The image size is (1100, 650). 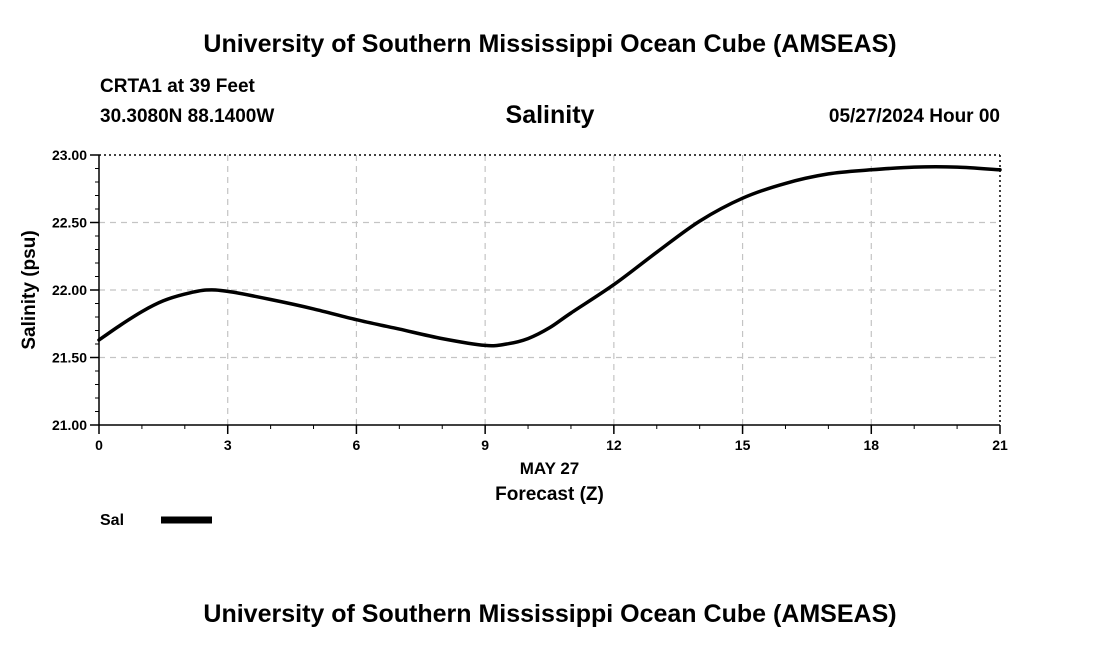 What do you see at coordinates (550, 115) in the screenshot?
I see `chart-title: Salinity` at bounding box center [550, 115].